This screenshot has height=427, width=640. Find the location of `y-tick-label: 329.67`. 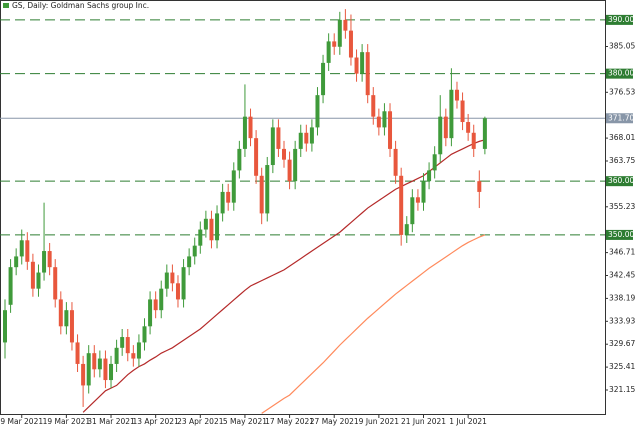

y-tick-label: 329.67 is located at coordinates (622, 343).